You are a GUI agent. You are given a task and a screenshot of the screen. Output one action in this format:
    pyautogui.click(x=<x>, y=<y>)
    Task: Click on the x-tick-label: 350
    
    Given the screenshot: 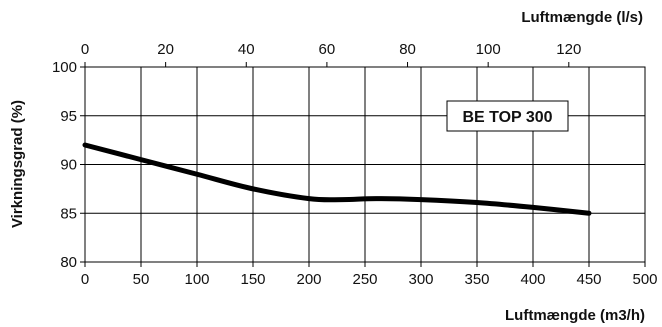 What is the action you would take?
    pyautogui.click(x=476, y=279)
    